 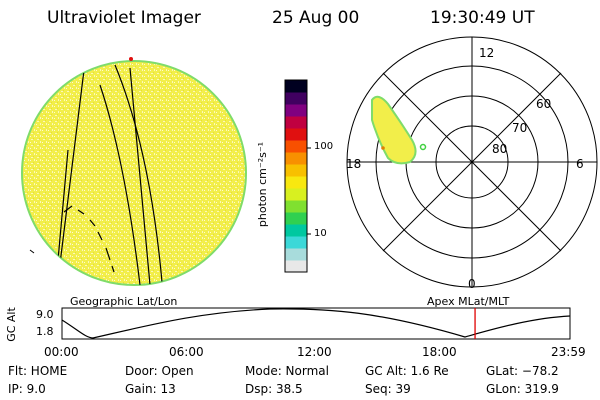 What do you see at coordinates (287, 371) in the screenshot?
I see `status-mode: Mode: Normal` at bounding box center [287, 371].